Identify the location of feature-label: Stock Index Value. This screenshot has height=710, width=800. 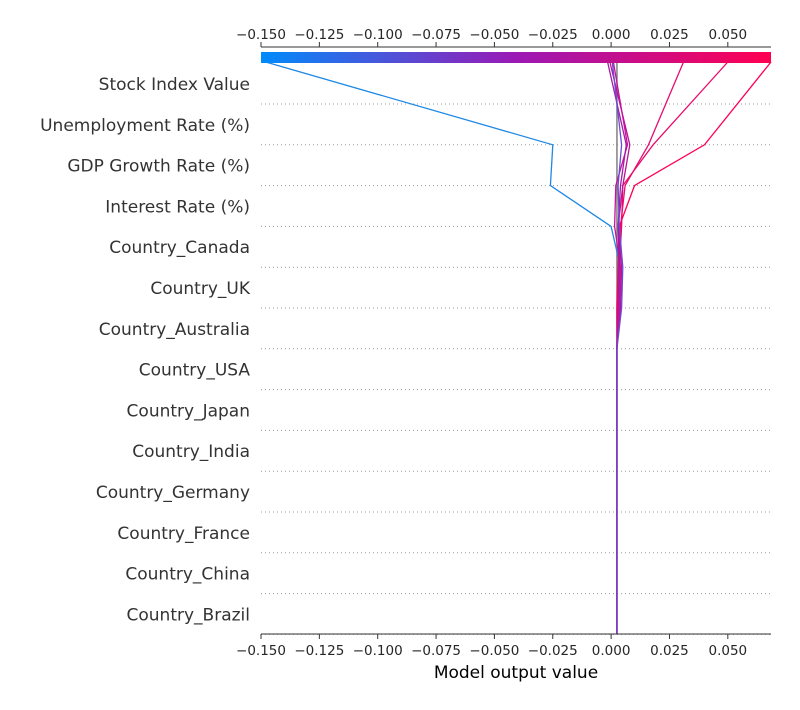
(174, 85).